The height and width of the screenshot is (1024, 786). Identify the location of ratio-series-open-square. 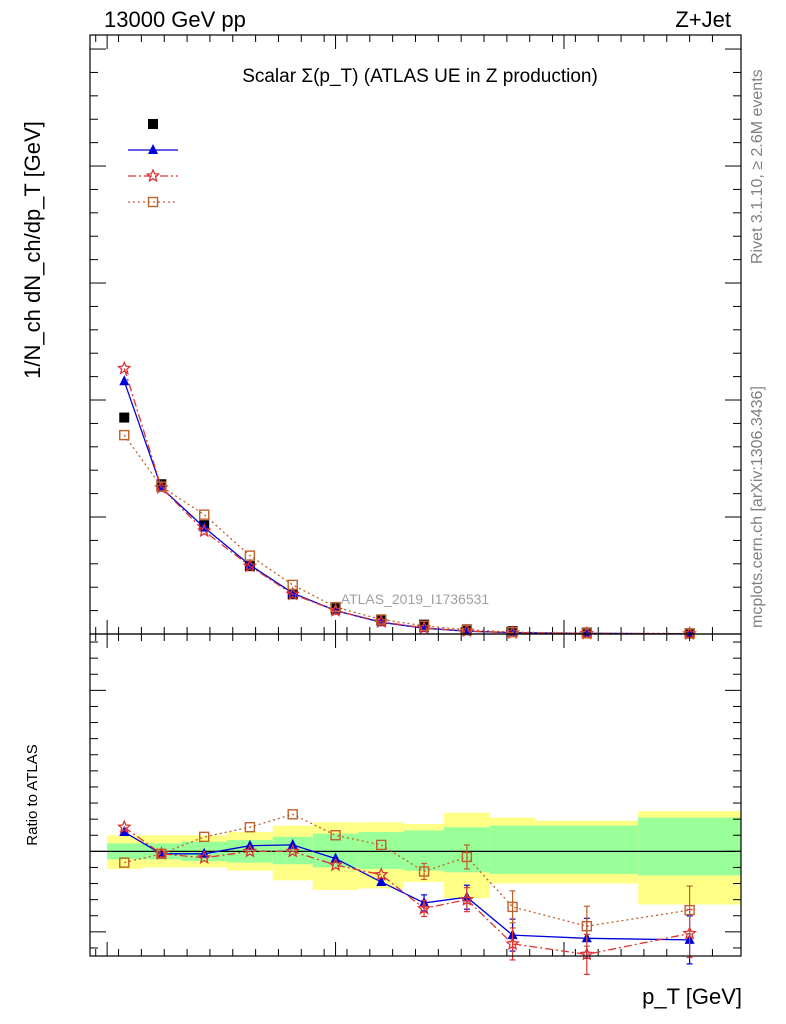
(407, 878).